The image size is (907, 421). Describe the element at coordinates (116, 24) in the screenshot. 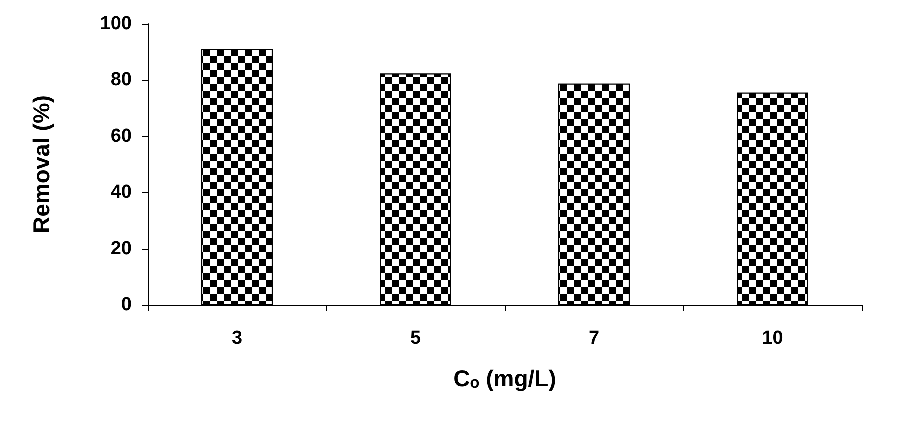

I see `y-tick-label: 100` at that location.